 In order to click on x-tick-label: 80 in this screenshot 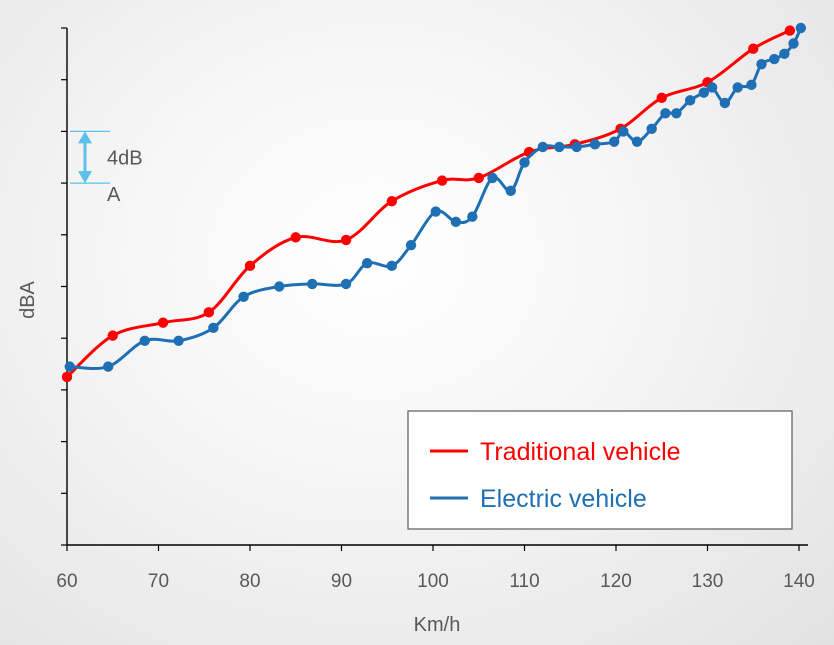, I will do `click(249, 581)`.